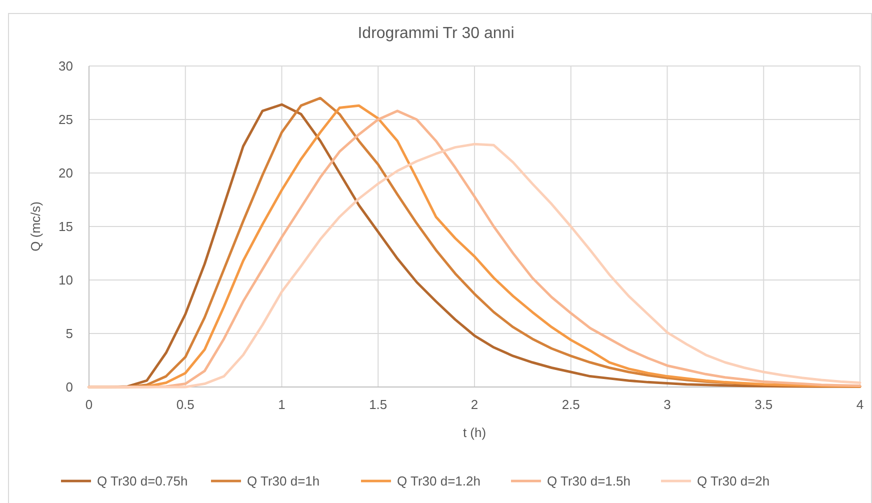 The width and height of the screenshot is (872, 503). I want to click on chart-title: Idrogrammi Tr 30 anni, so click(436, 33).